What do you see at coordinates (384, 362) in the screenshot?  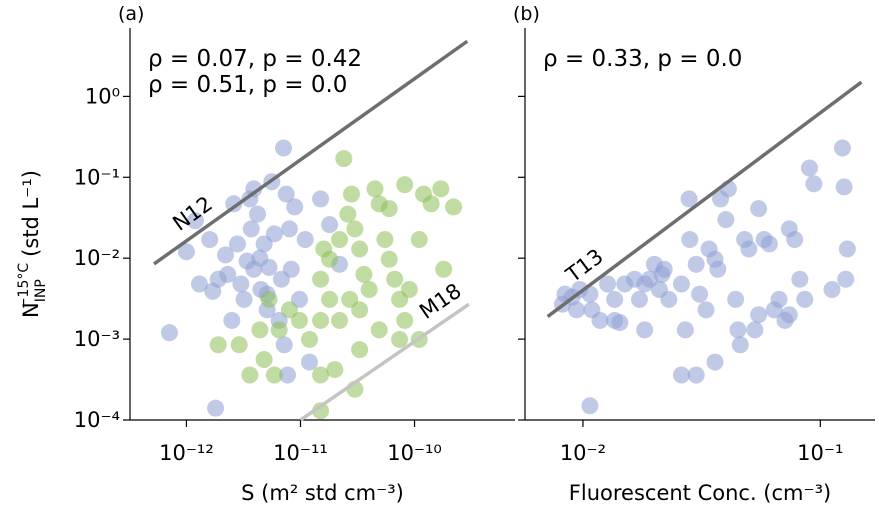 I see `reference-line` at bounding box center [384, 362].